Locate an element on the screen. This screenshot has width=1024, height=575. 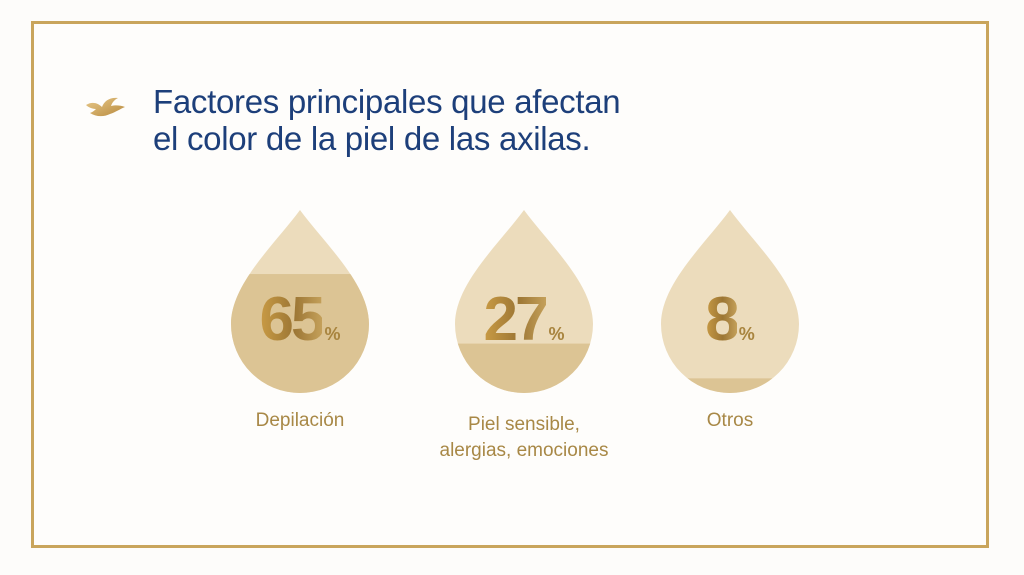
factor-depilacion: 65% Depilación is located at coordinates (300, 321).